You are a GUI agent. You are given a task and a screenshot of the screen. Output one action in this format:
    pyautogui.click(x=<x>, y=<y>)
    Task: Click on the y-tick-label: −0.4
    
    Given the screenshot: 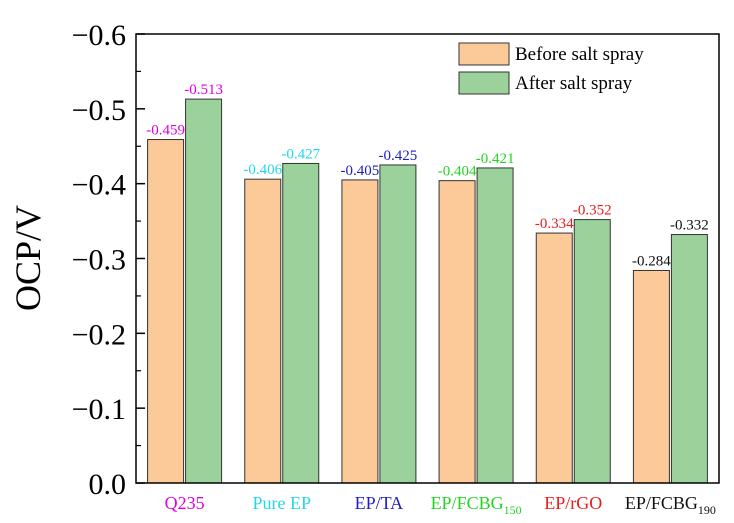 What is the action you would take?
    pyautogui.click(x=99, y=185)
    